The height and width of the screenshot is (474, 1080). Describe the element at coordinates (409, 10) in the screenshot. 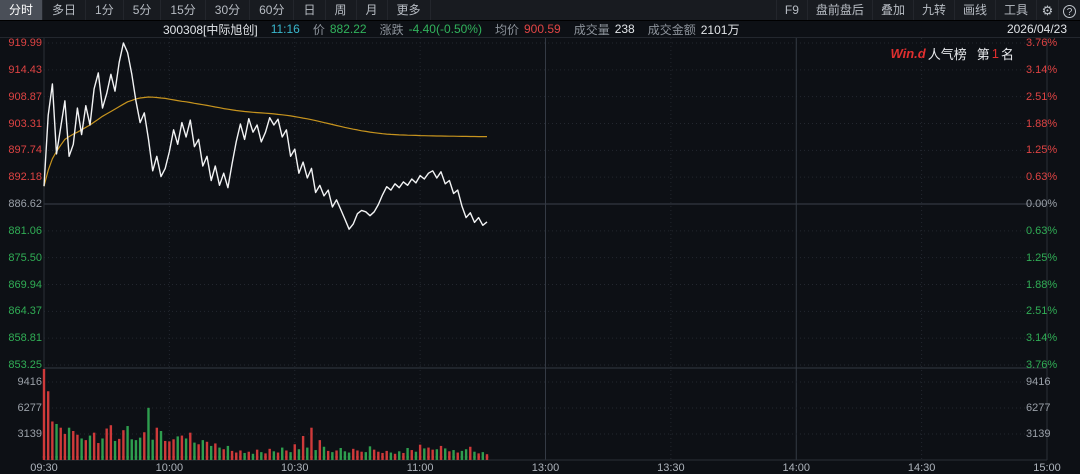

I see `tab-更多: 更多` at that location.